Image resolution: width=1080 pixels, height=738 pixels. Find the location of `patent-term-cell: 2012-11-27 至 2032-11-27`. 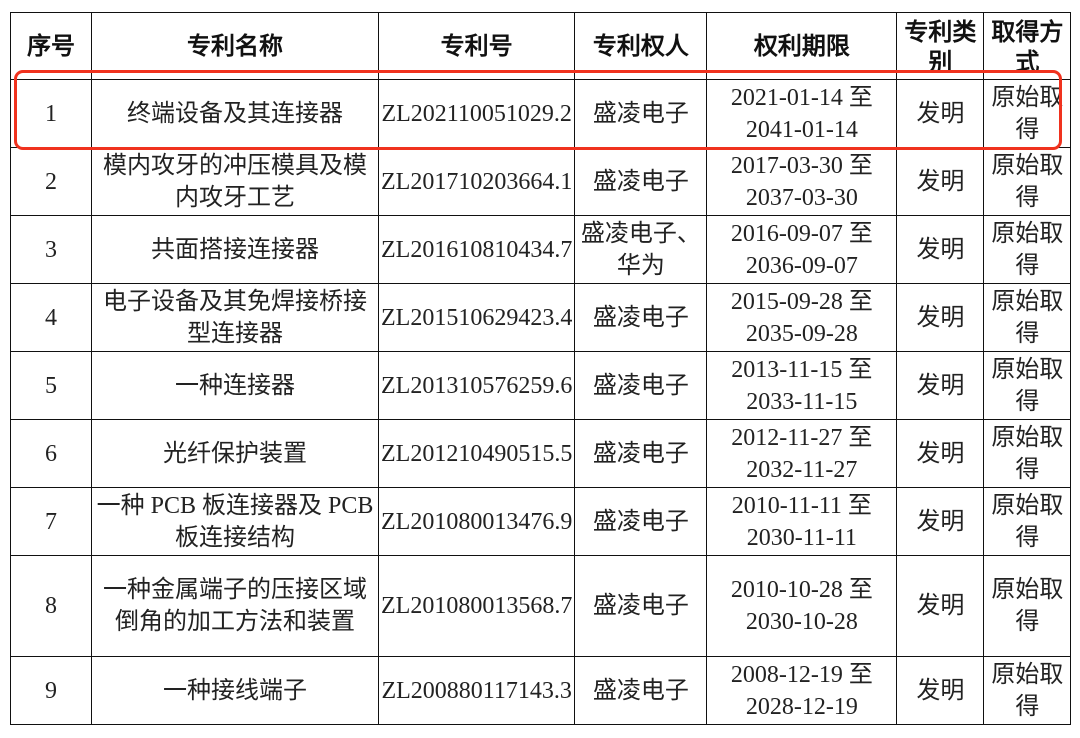

patent-term-cell: 2012-11-27 至 2032-11-27 is located at coordinates (802, 453).